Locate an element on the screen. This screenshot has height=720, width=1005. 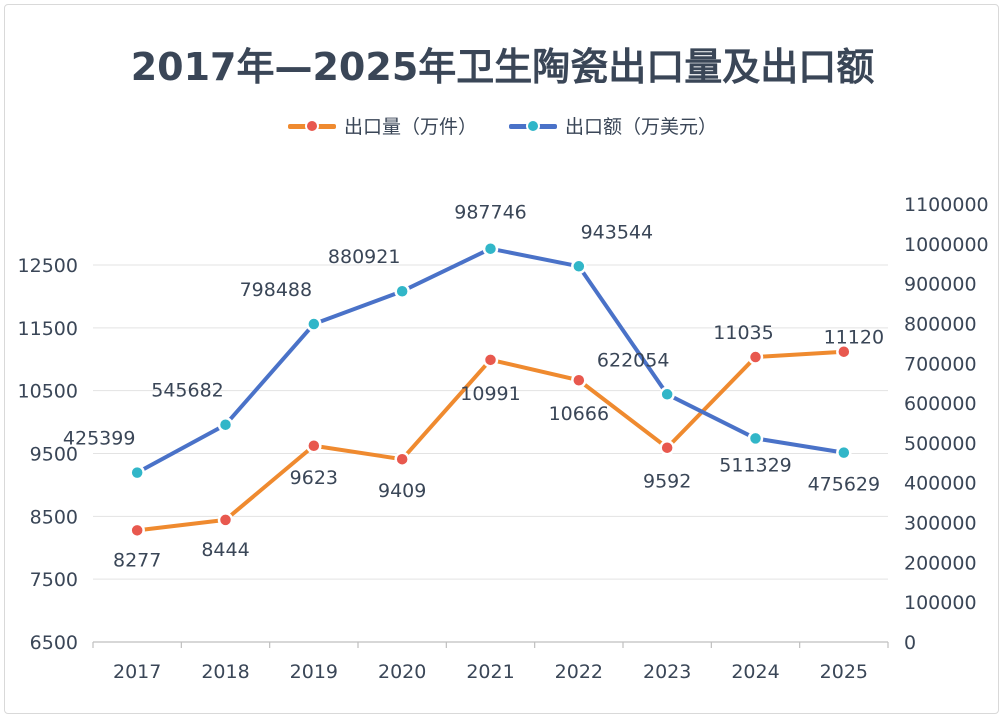
data-label-export-volume: 9409 is located at coordinates (402, 491).